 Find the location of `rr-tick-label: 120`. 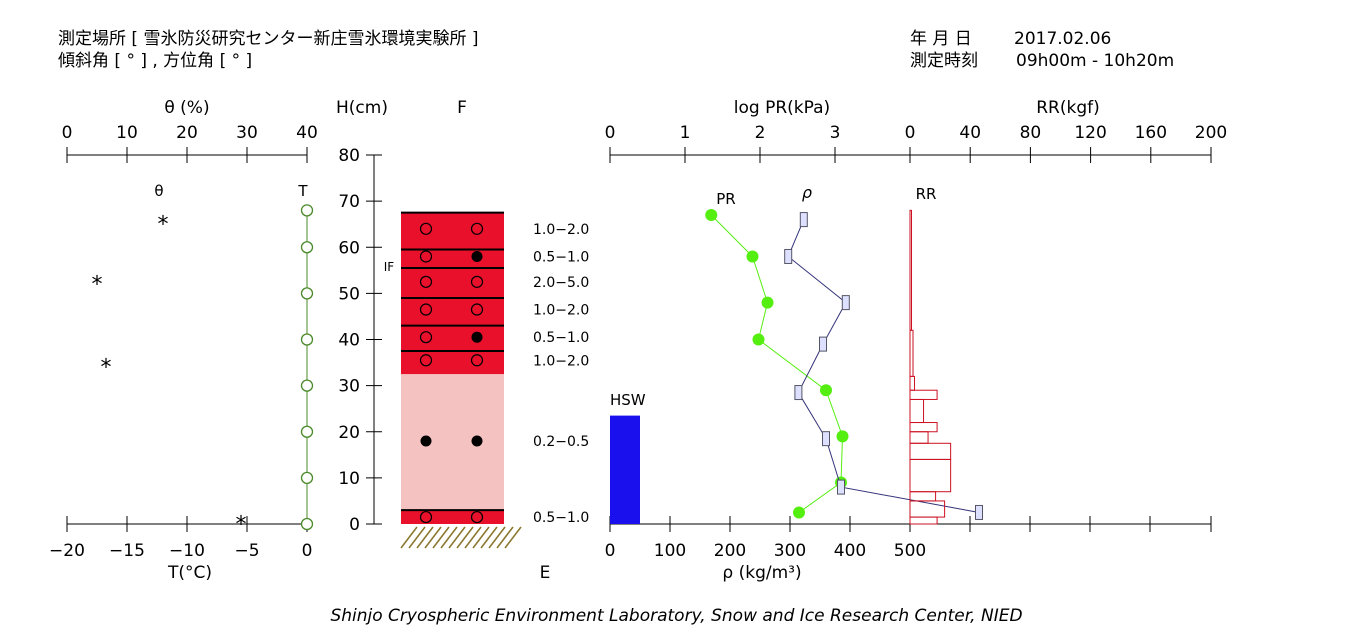

rr-tick-label: 120 is located at coordinates (1090, 133).